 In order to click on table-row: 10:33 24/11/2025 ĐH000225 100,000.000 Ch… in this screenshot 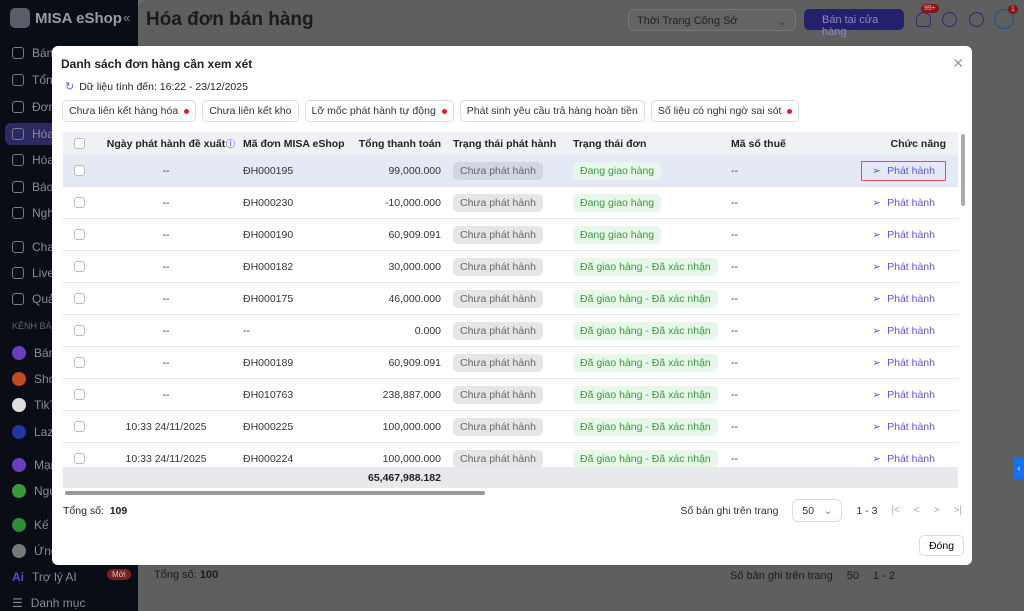, I will do `click(510, 427)`.